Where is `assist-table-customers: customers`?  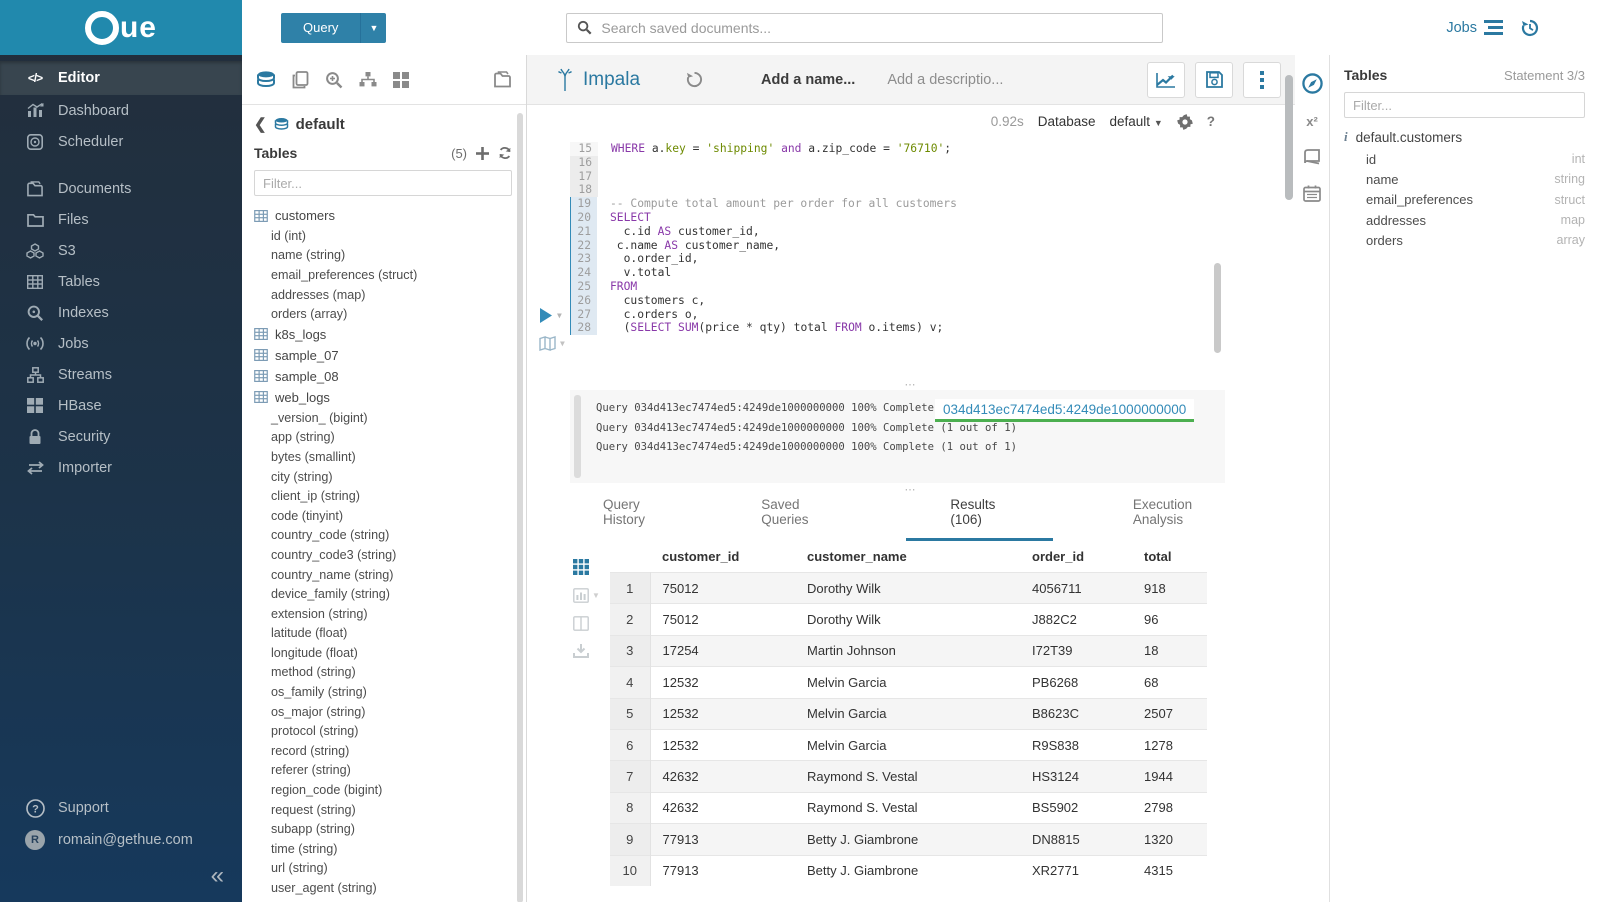
assist-table-customers: customers is located at coordinates (383, 215).